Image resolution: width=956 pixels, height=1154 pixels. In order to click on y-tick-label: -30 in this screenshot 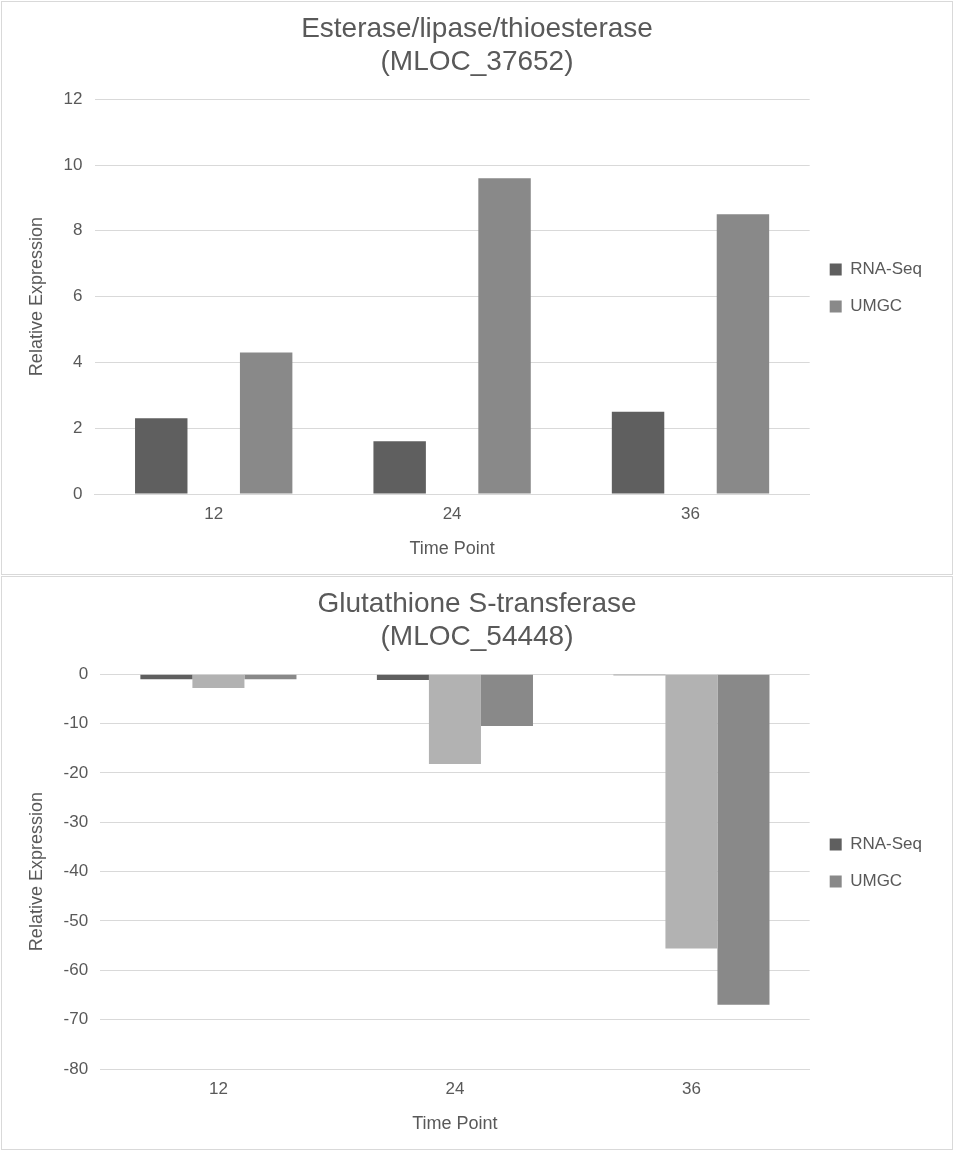, I will do `click(76, 821)`.